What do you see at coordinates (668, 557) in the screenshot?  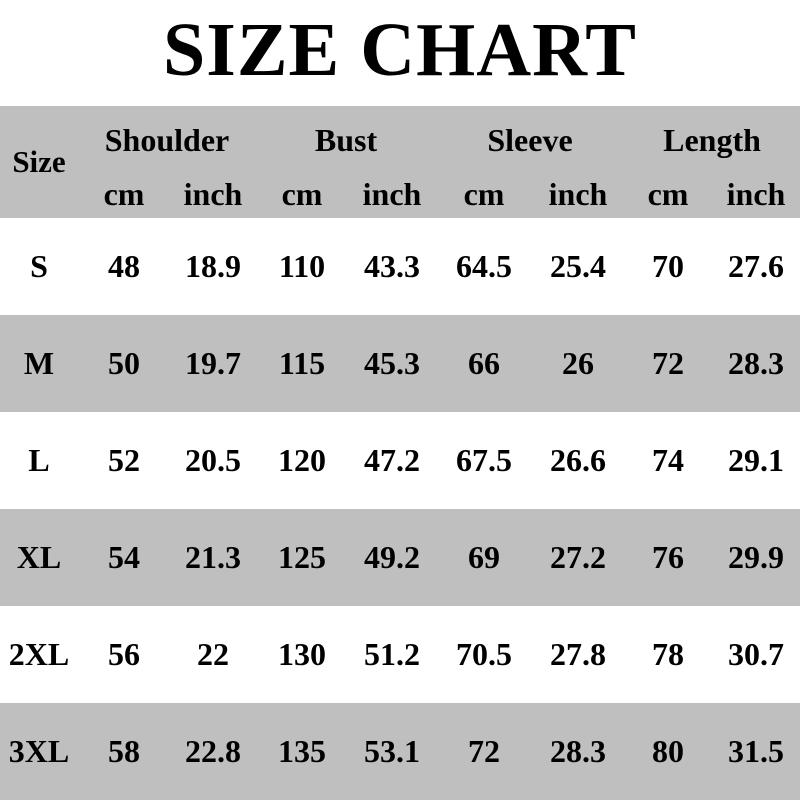 I see `value-cell: 76` at bounding box center [668, 557].